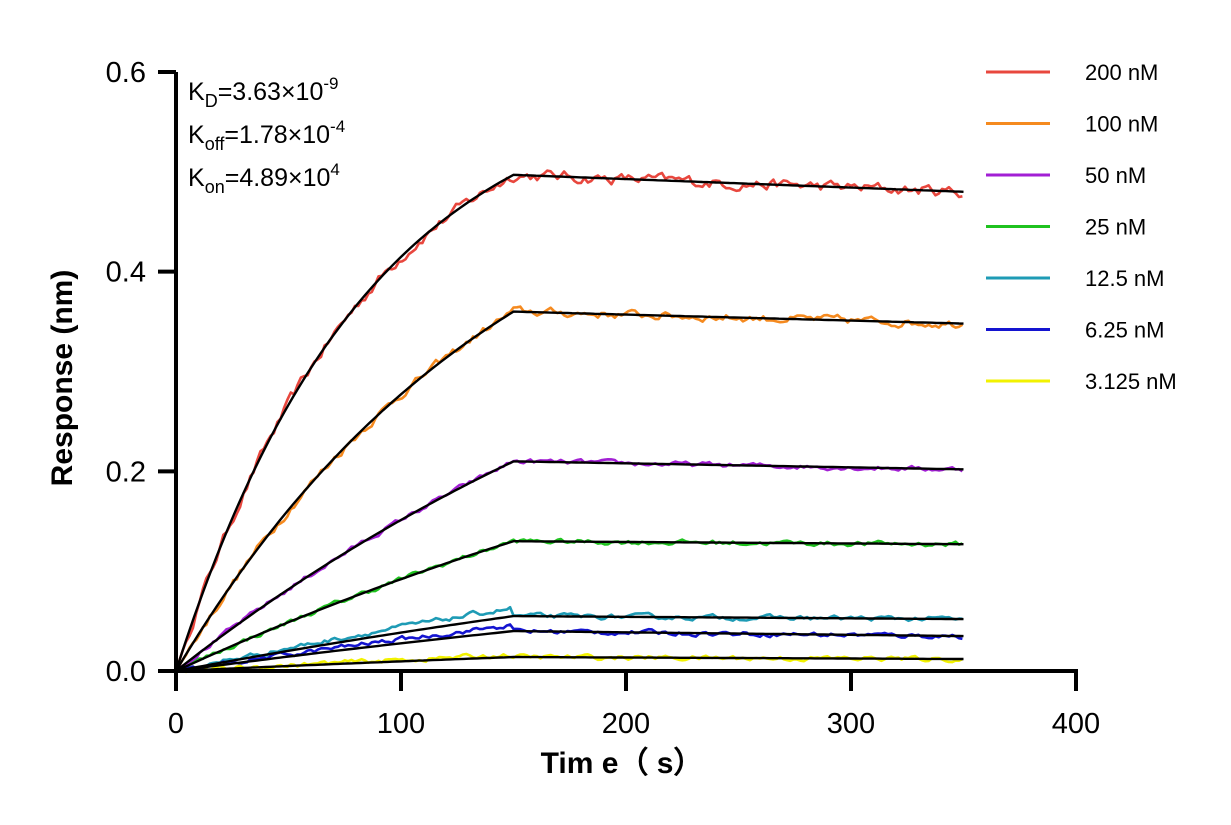 The height and width of the screenshot is (825, 1231). Describe the element at coordinates (126, 73) in the screenshot. I see `y-tick-label: 0.6` at that location.